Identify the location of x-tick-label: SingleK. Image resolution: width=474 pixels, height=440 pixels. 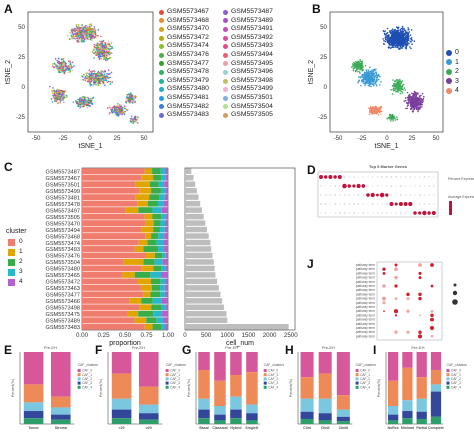
(252, 428).